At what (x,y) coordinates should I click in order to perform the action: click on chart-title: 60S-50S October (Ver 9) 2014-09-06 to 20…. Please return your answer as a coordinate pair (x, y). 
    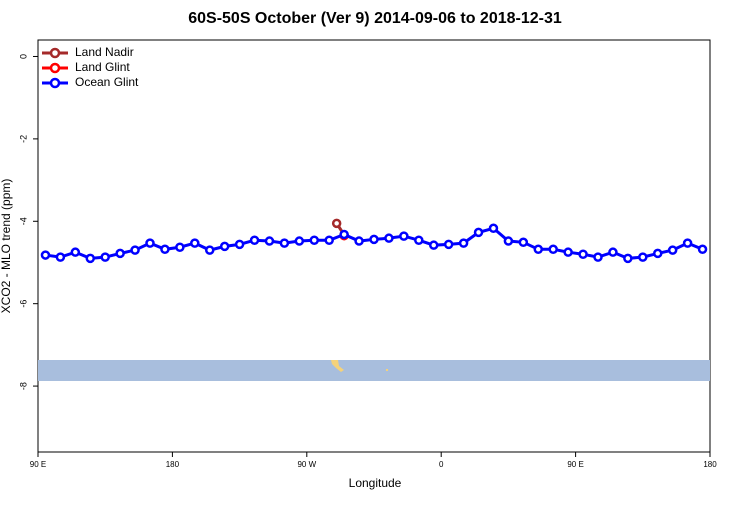
    Looking at the image, I should click on (375, 18).